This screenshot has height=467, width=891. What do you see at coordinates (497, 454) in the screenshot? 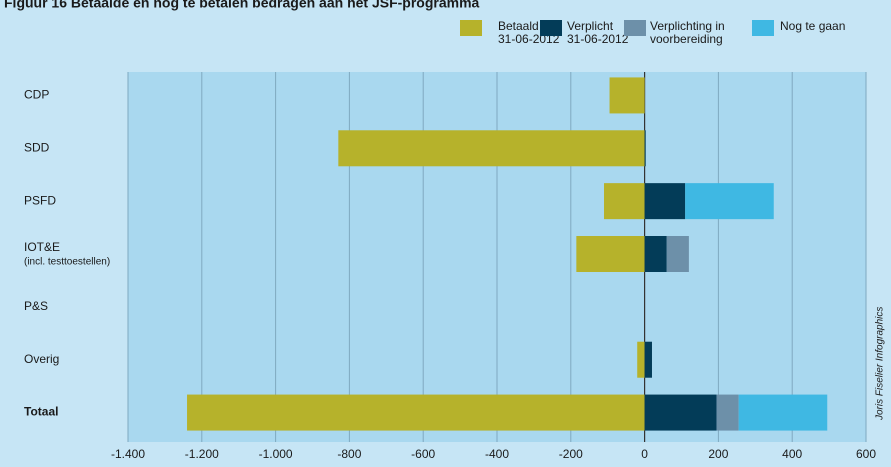
I see `x-tick-label: -400` at bounding box center [497, 454].